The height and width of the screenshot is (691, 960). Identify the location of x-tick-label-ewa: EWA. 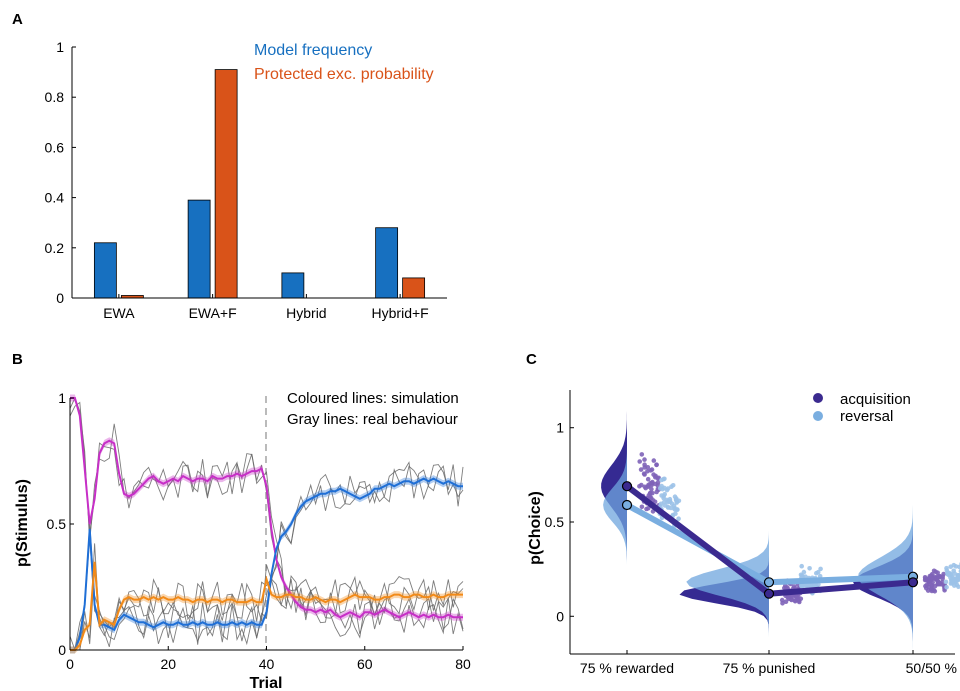
(119, 313).